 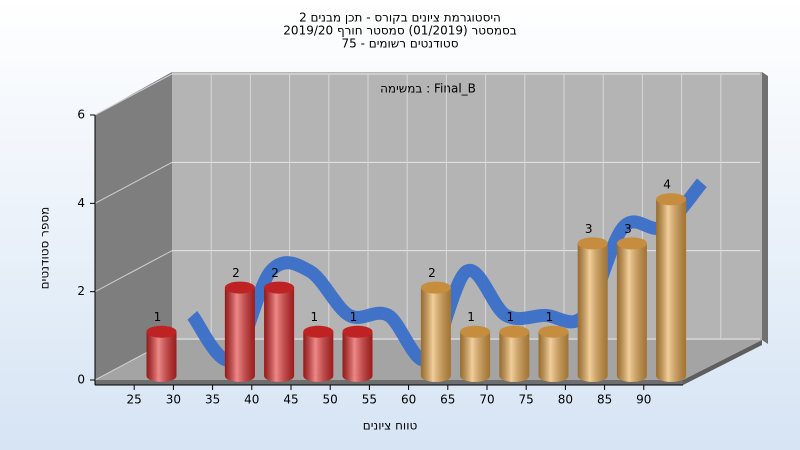 I want to click on x-tick-label: 90, so click(x=643, y=400).